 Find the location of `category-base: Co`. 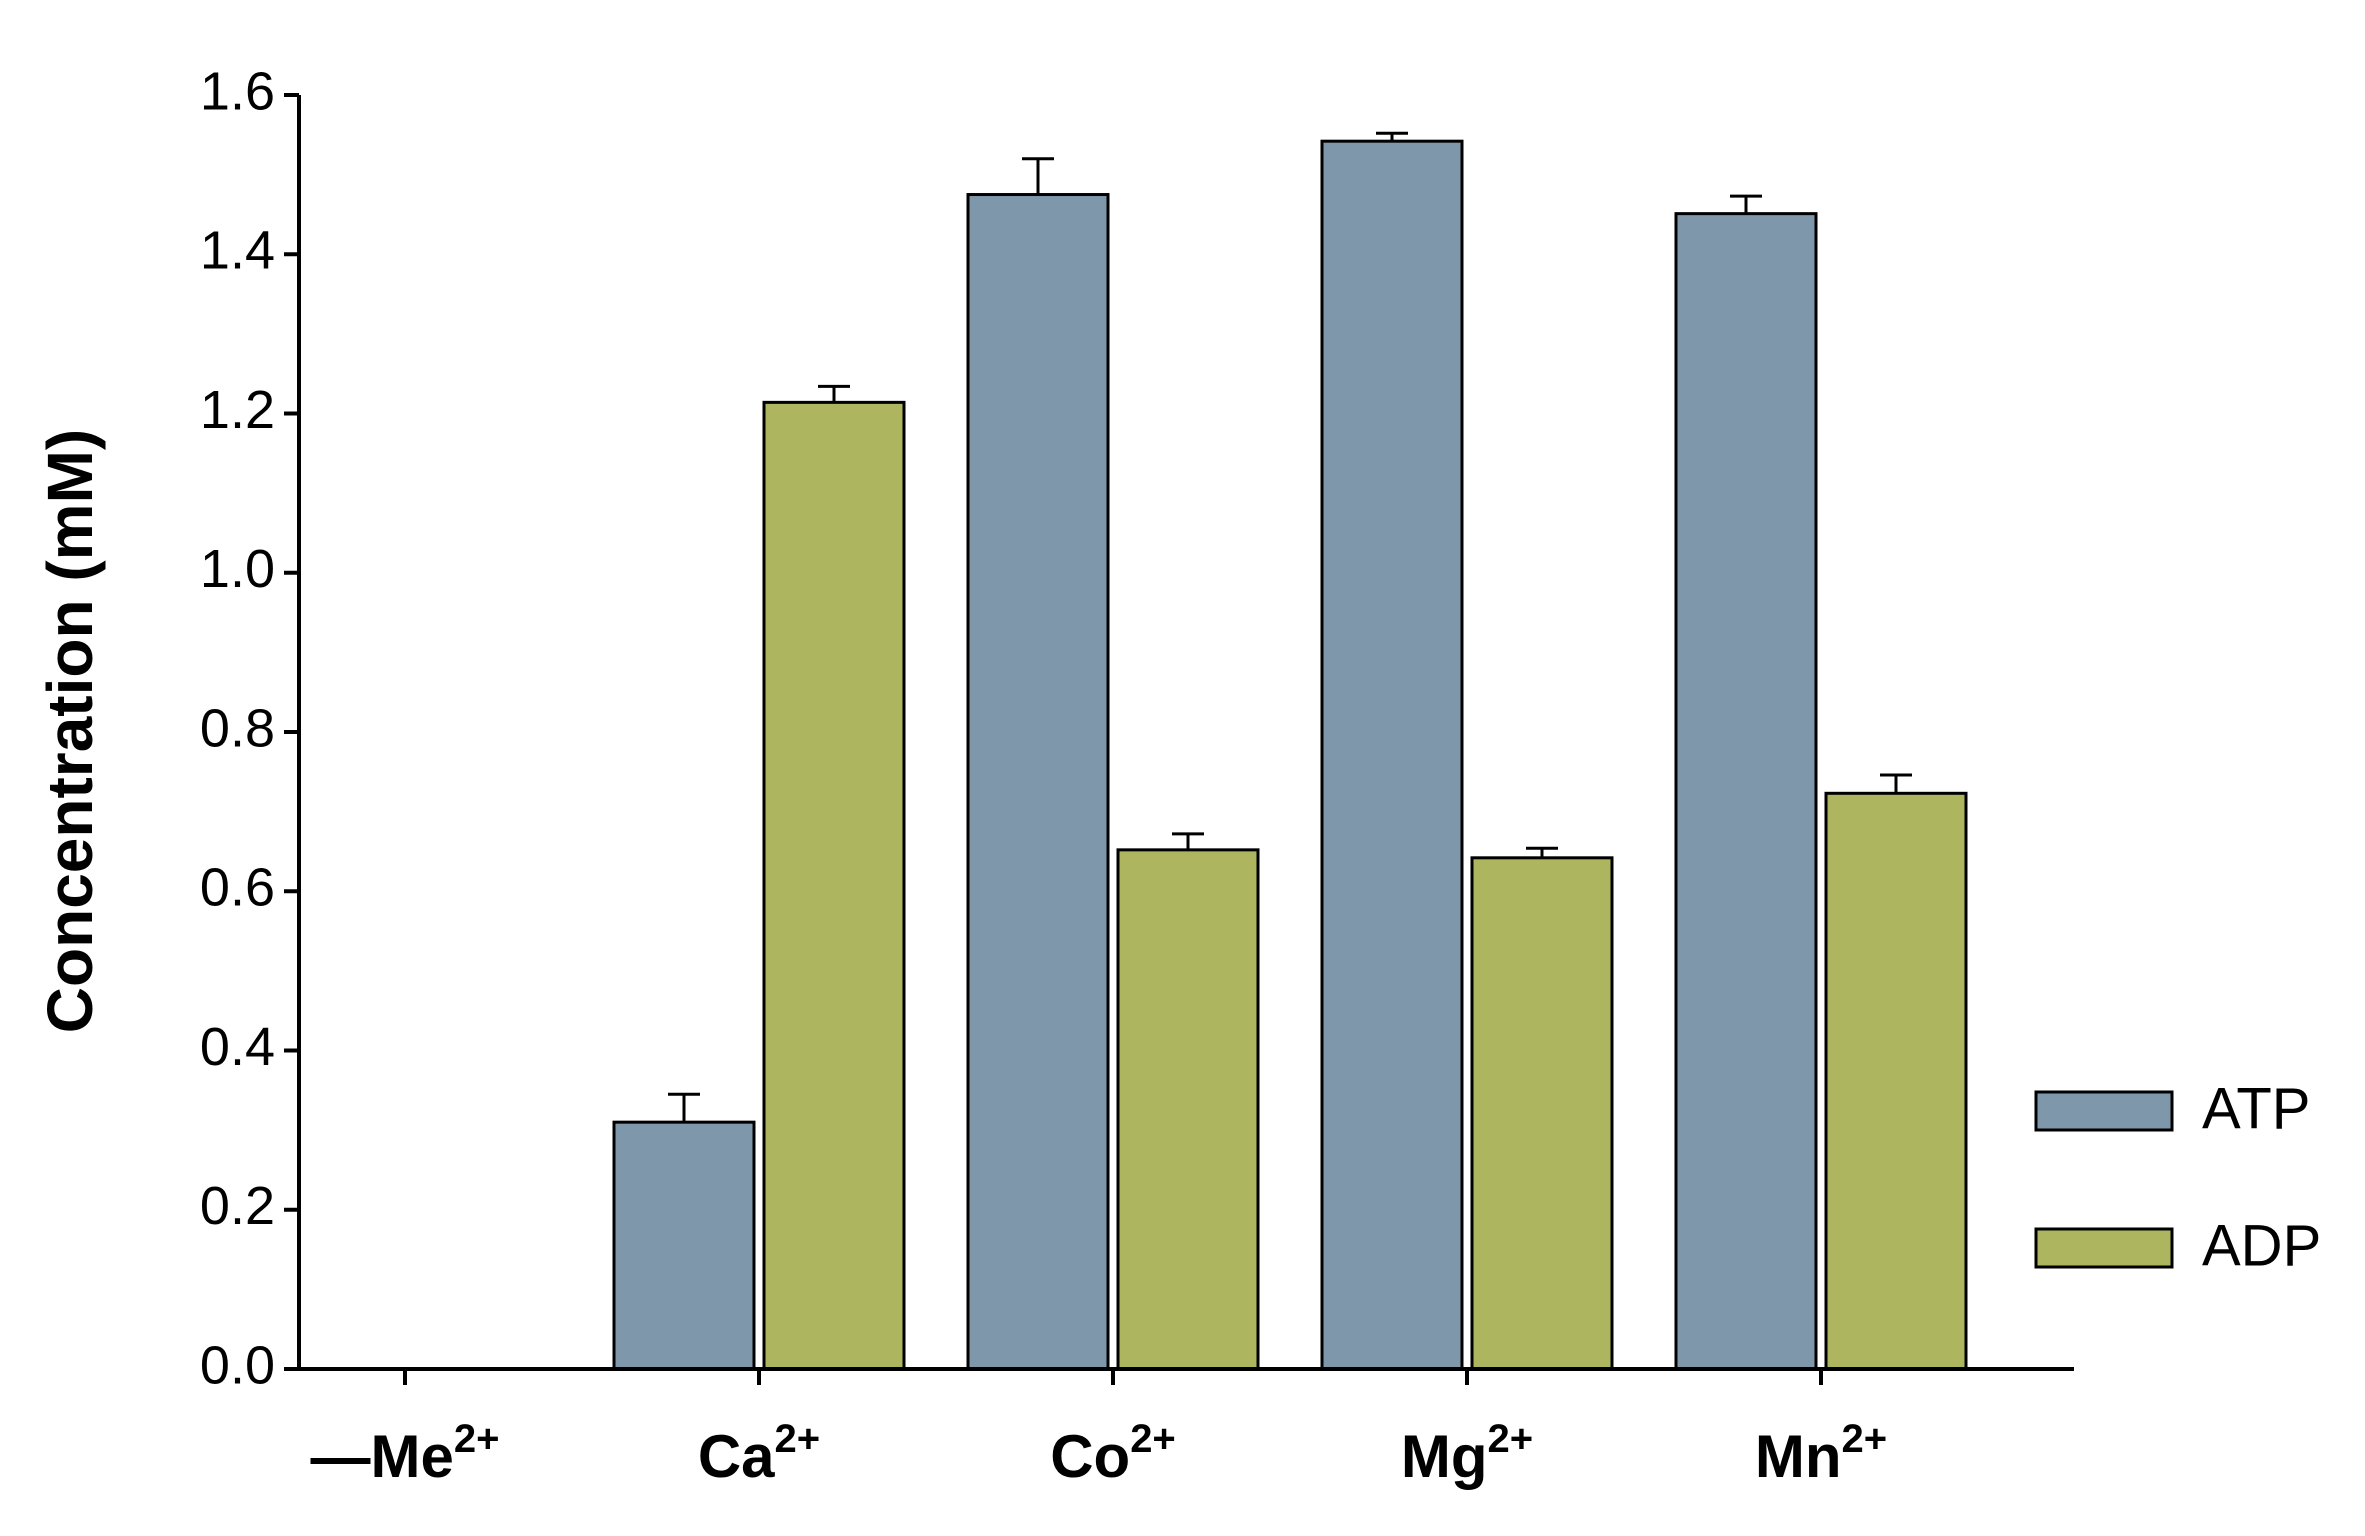

category-base: Co is located at coordinates (1090, 1456).